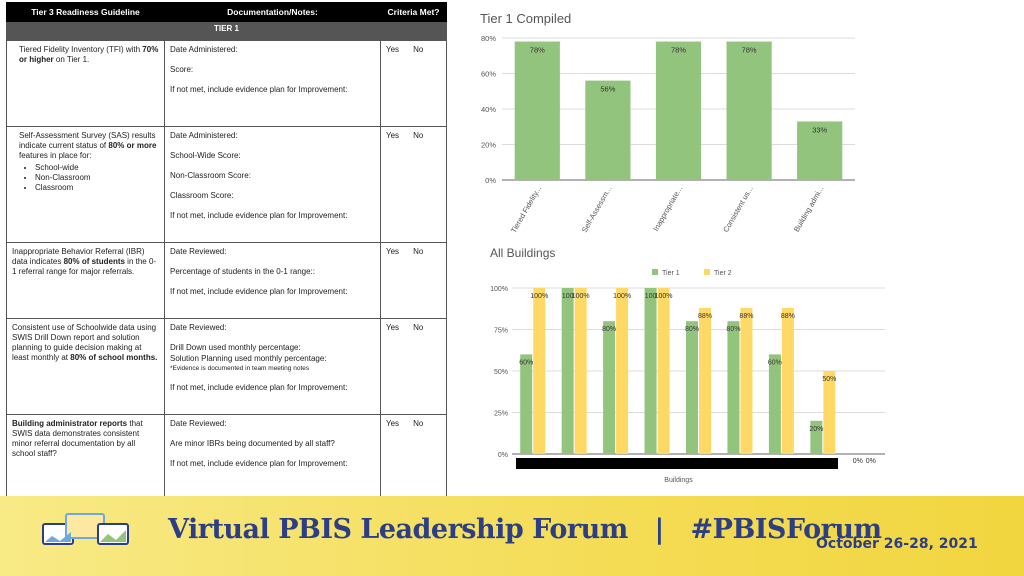  I want to click on legend-label: Tier 1, so click(671, 273).